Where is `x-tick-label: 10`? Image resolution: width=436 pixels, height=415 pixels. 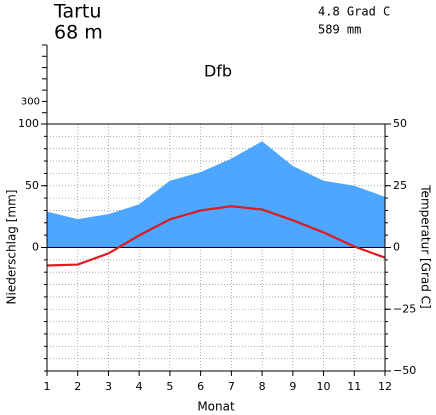 x-tick-label: 10 is located at coordinates (324, 386).